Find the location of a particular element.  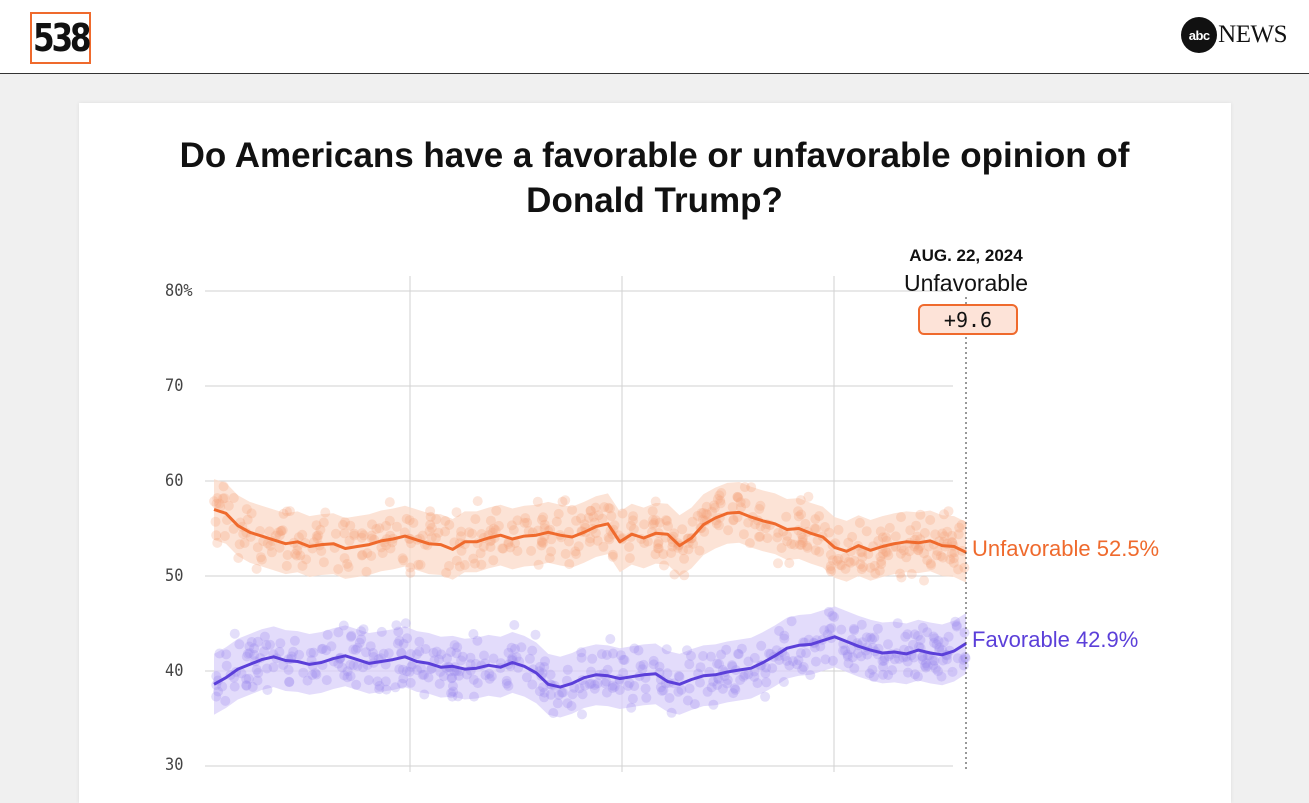

abc-news-logo: abc NEWS is located at coordinates (1234, 35).